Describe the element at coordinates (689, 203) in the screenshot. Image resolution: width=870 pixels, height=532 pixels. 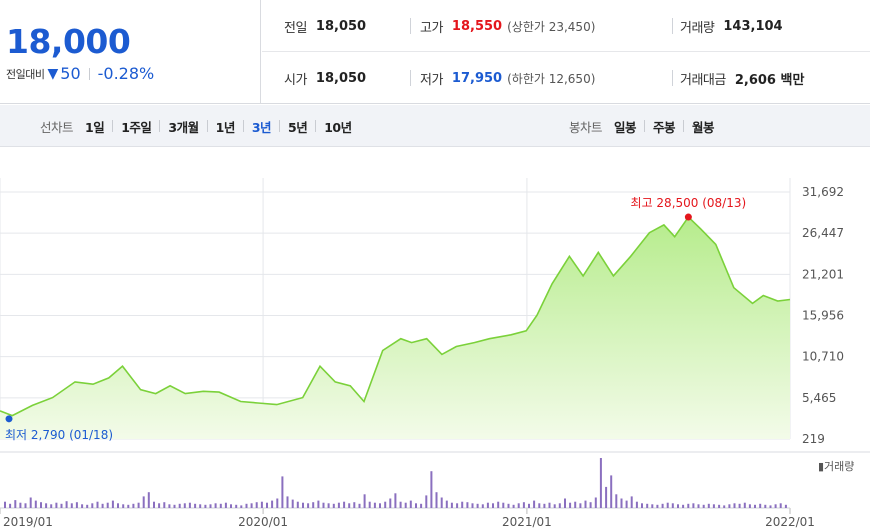
I see `max-price-label: 최고 28,500 (08/13)` at that location.